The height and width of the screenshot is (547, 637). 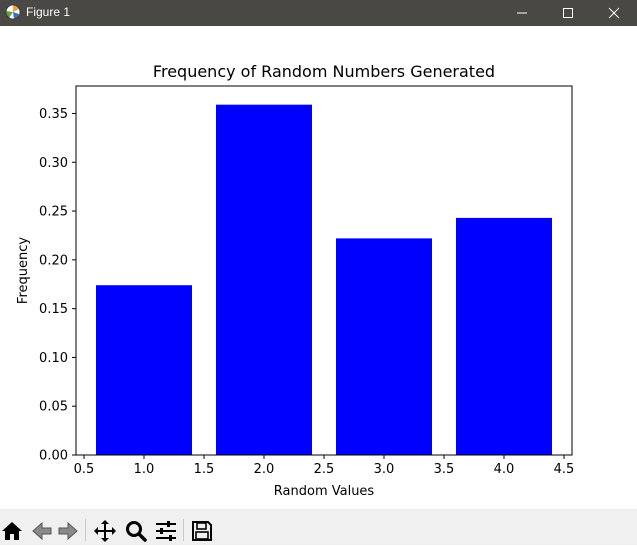 What do you see at coordinates (324, 71) in the screenshot?
I see `chart-title: Frequency of Random Numbers Generated` at bounding box center [324, 71].